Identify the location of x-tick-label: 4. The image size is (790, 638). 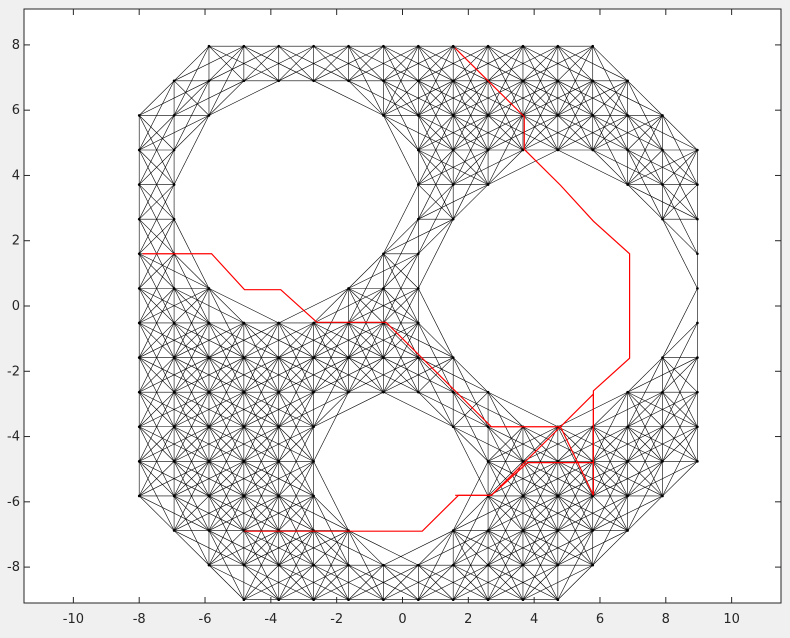
(534, 619).